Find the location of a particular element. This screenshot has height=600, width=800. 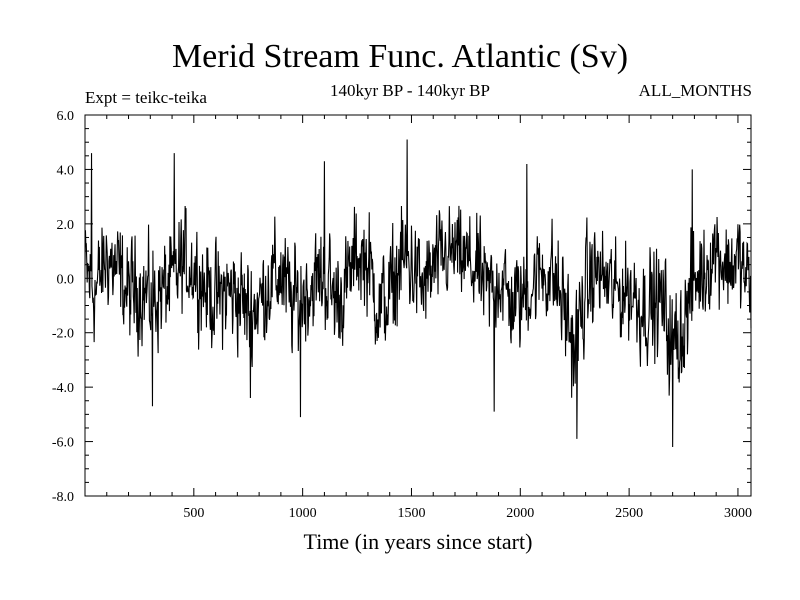

x-tick-label: 2000 is located at coordinates (520, 513).